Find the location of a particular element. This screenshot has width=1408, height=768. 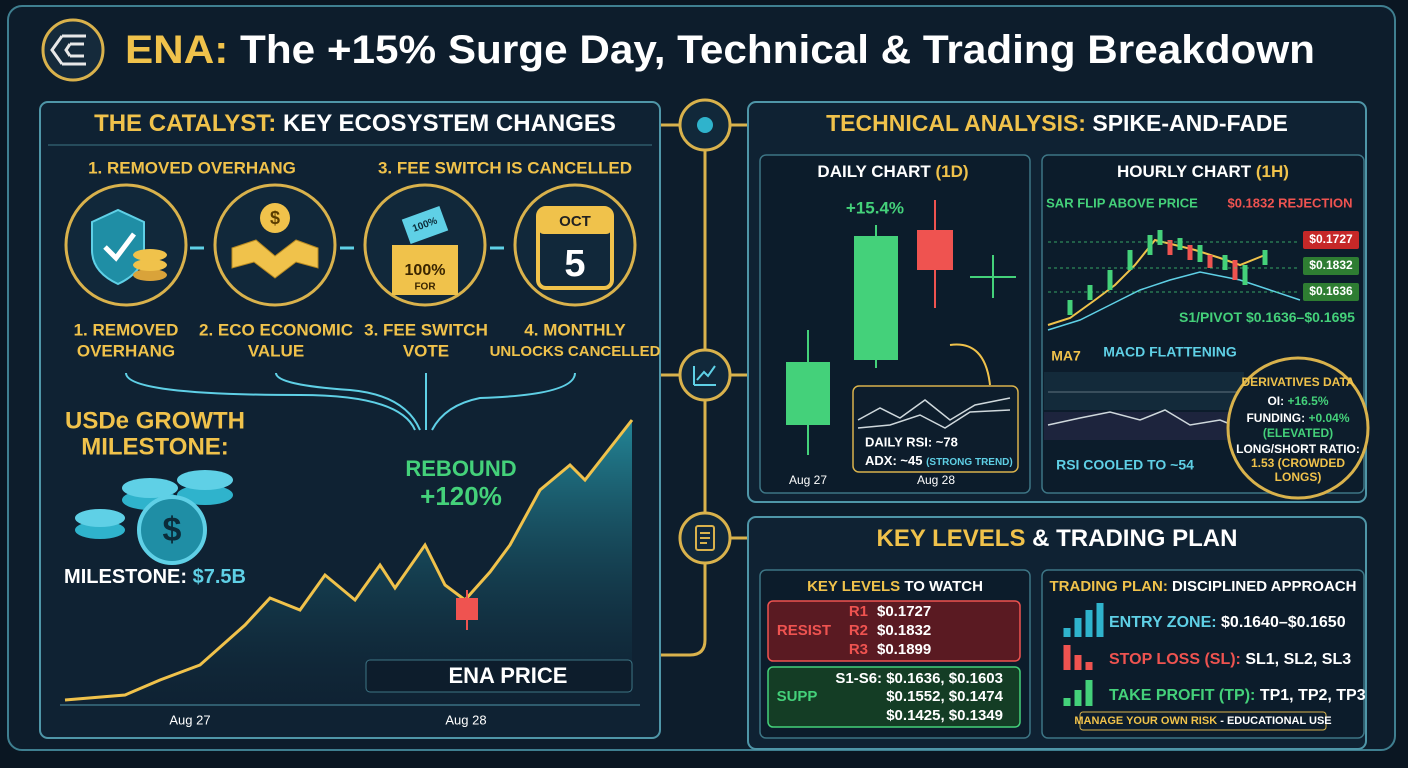

rsi-box is located at coordinates (935, 429).